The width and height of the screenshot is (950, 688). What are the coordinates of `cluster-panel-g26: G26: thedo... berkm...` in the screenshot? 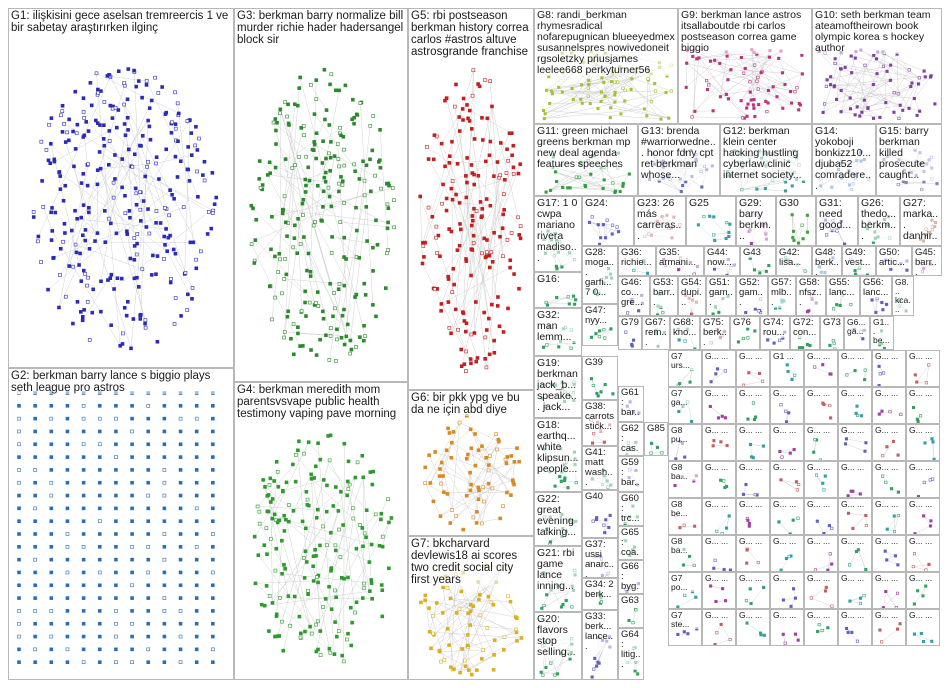 It's located at (879, 221).